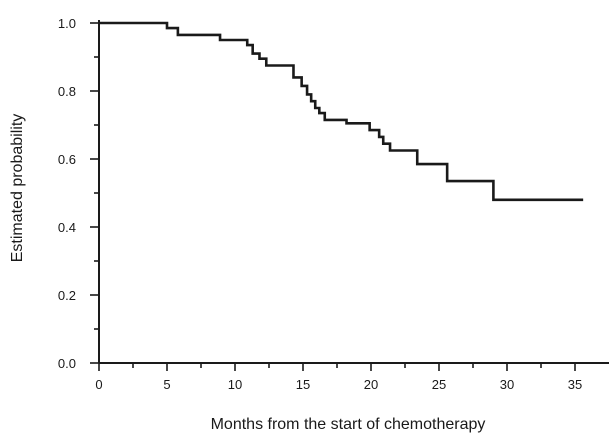 Image resolution: width=610 pixels, height=438 pixels. I want to click on x-tick-label: 10, so click(235, 384).